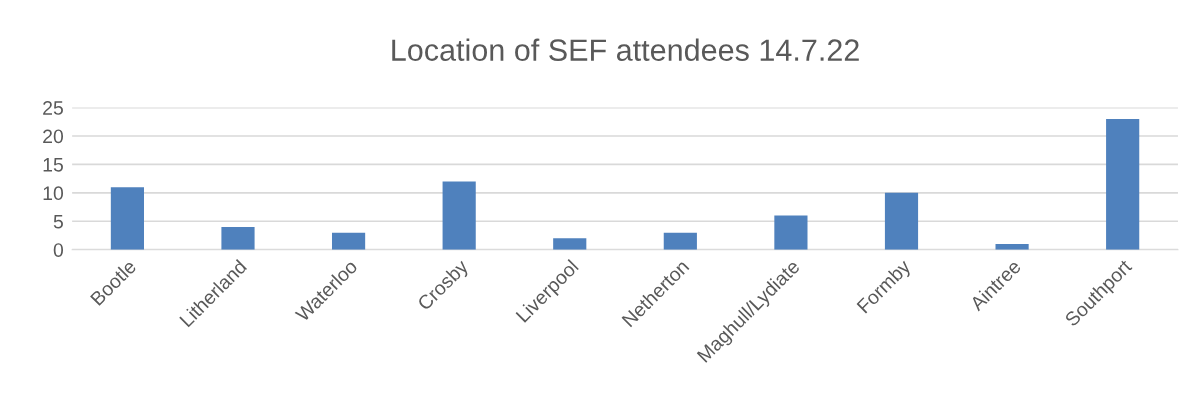 The height and width of the screenshot is (406, 1202). What do you see at coordinates (625, 49) in the screenshot?
I see `chart-title: Location of SEF attendees 14.7.22` at bounding box center [625, 49].